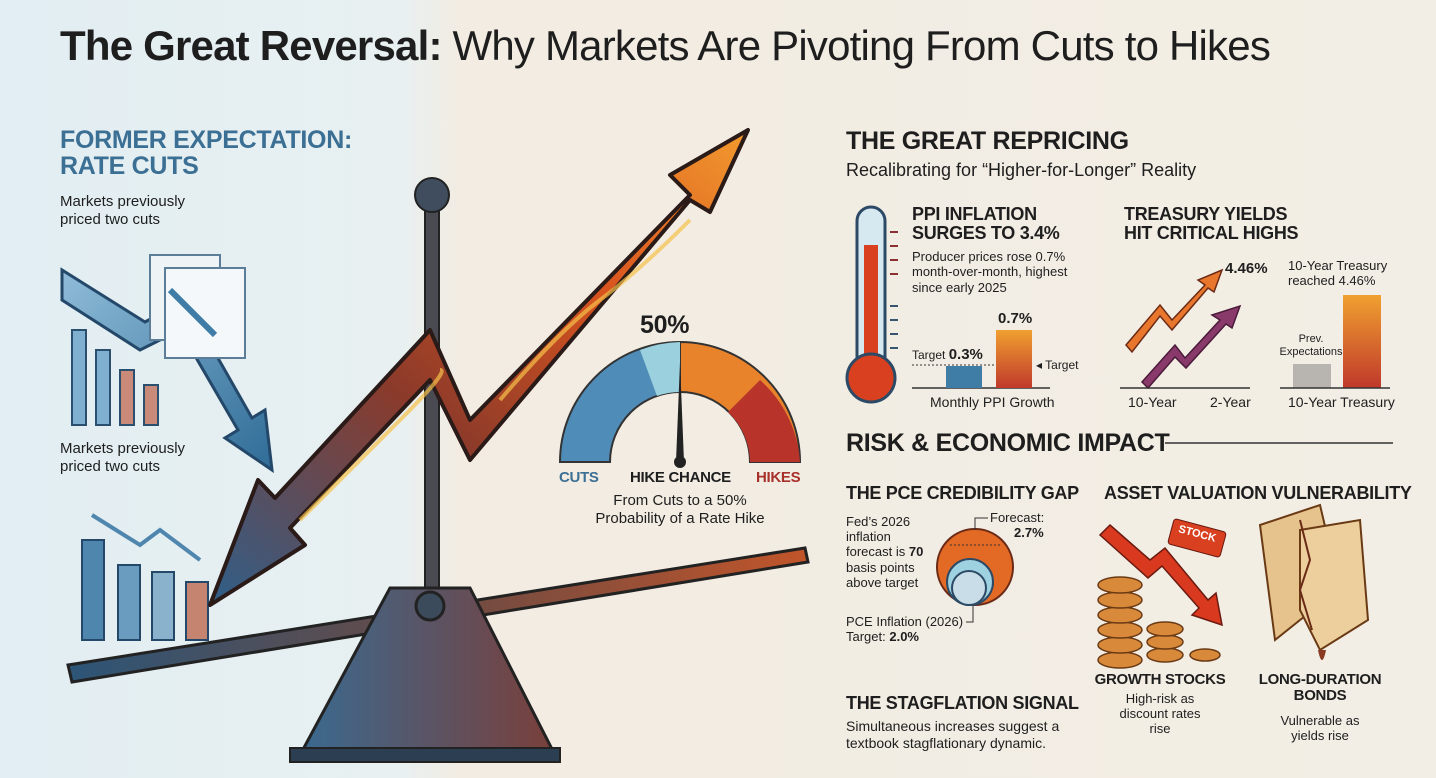 The image size is (1436, 778). I want to click on probability-gauge, so click(680, 404).